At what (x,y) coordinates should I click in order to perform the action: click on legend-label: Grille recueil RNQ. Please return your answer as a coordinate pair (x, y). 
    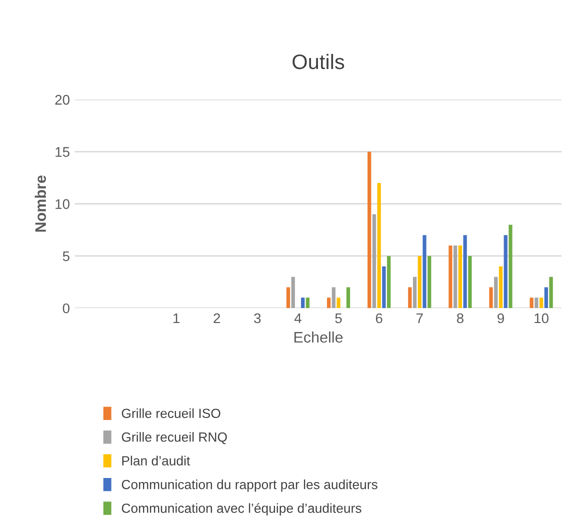
    Looking at the image, I should click on (174, 438).